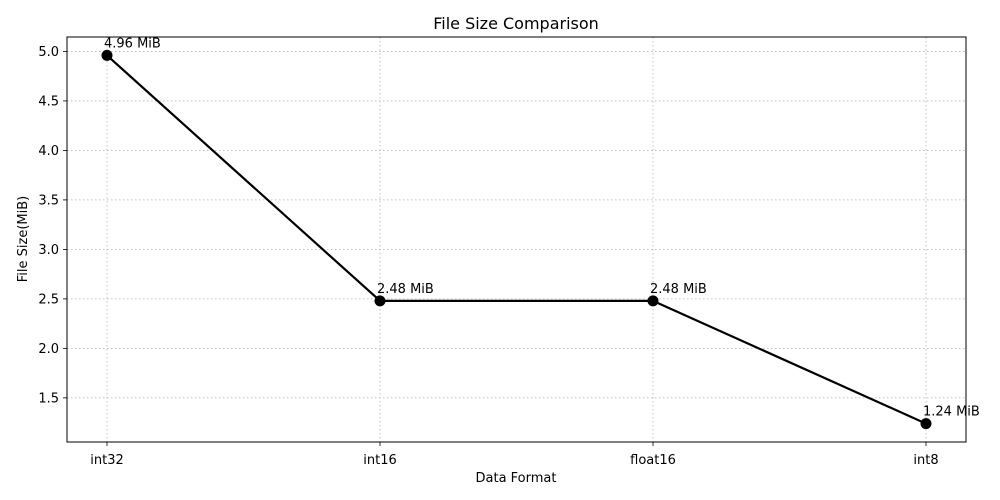 The height and width of the screenshot is (500, 1000). I want to click on x-tick-label: int16, so click(380, 460).